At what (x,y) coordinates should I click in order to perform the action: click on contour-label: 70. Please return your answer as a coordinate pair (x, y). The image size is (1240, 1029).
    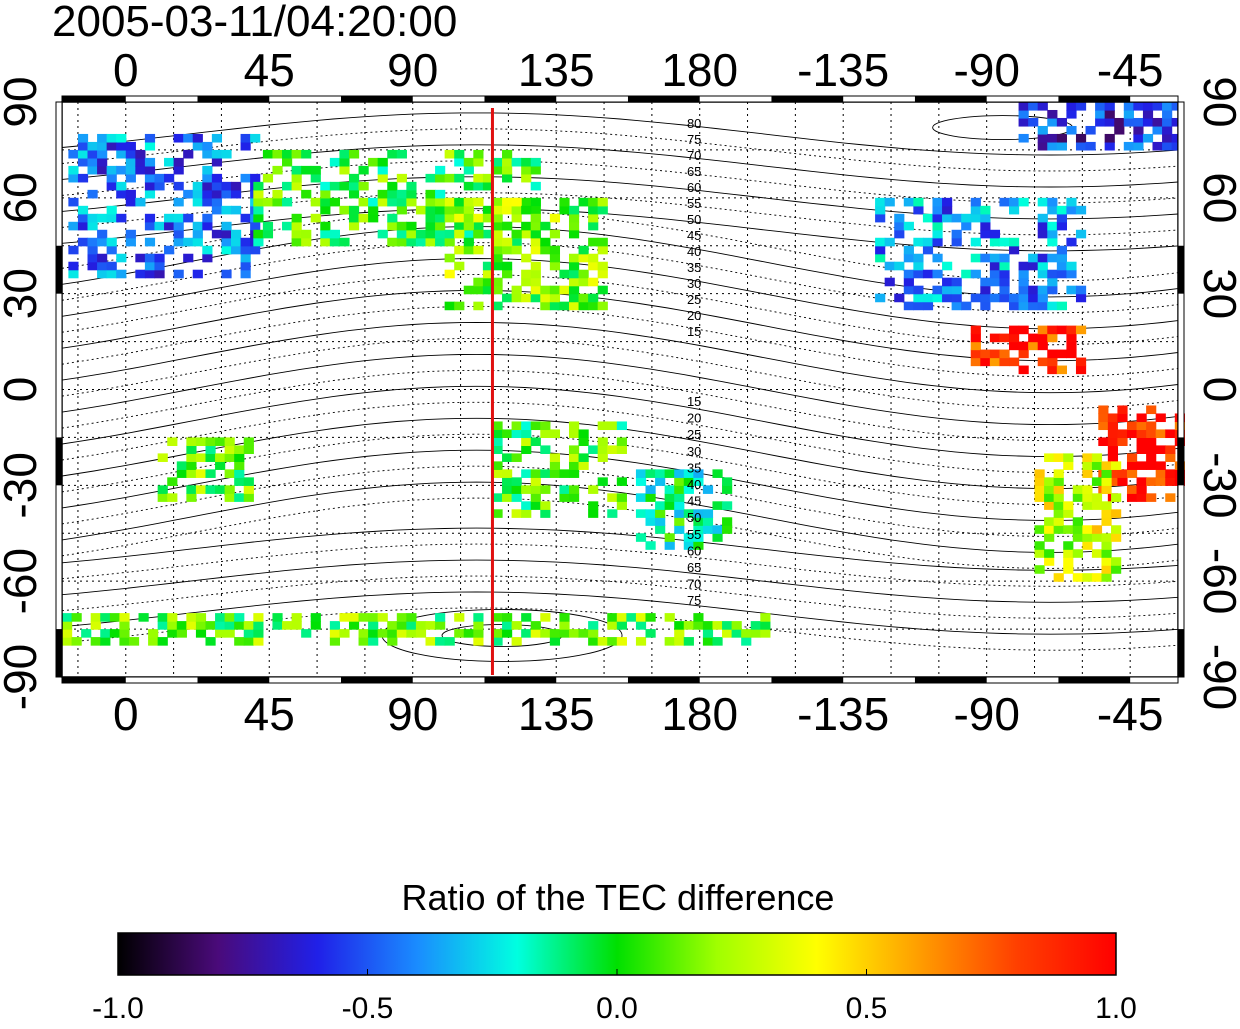
    Looking at the image, I should click on (694, 155).